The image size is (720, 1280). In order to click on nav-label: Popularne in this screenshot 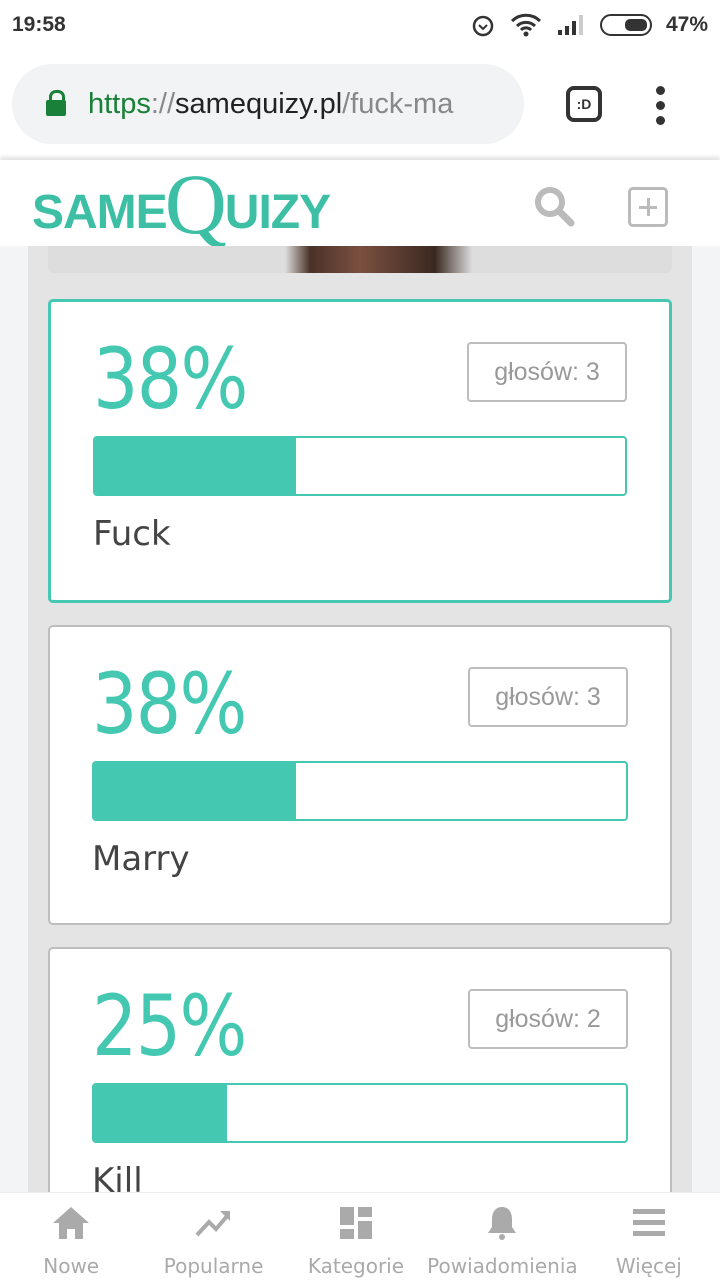, I will do `click(213, 1266)`.